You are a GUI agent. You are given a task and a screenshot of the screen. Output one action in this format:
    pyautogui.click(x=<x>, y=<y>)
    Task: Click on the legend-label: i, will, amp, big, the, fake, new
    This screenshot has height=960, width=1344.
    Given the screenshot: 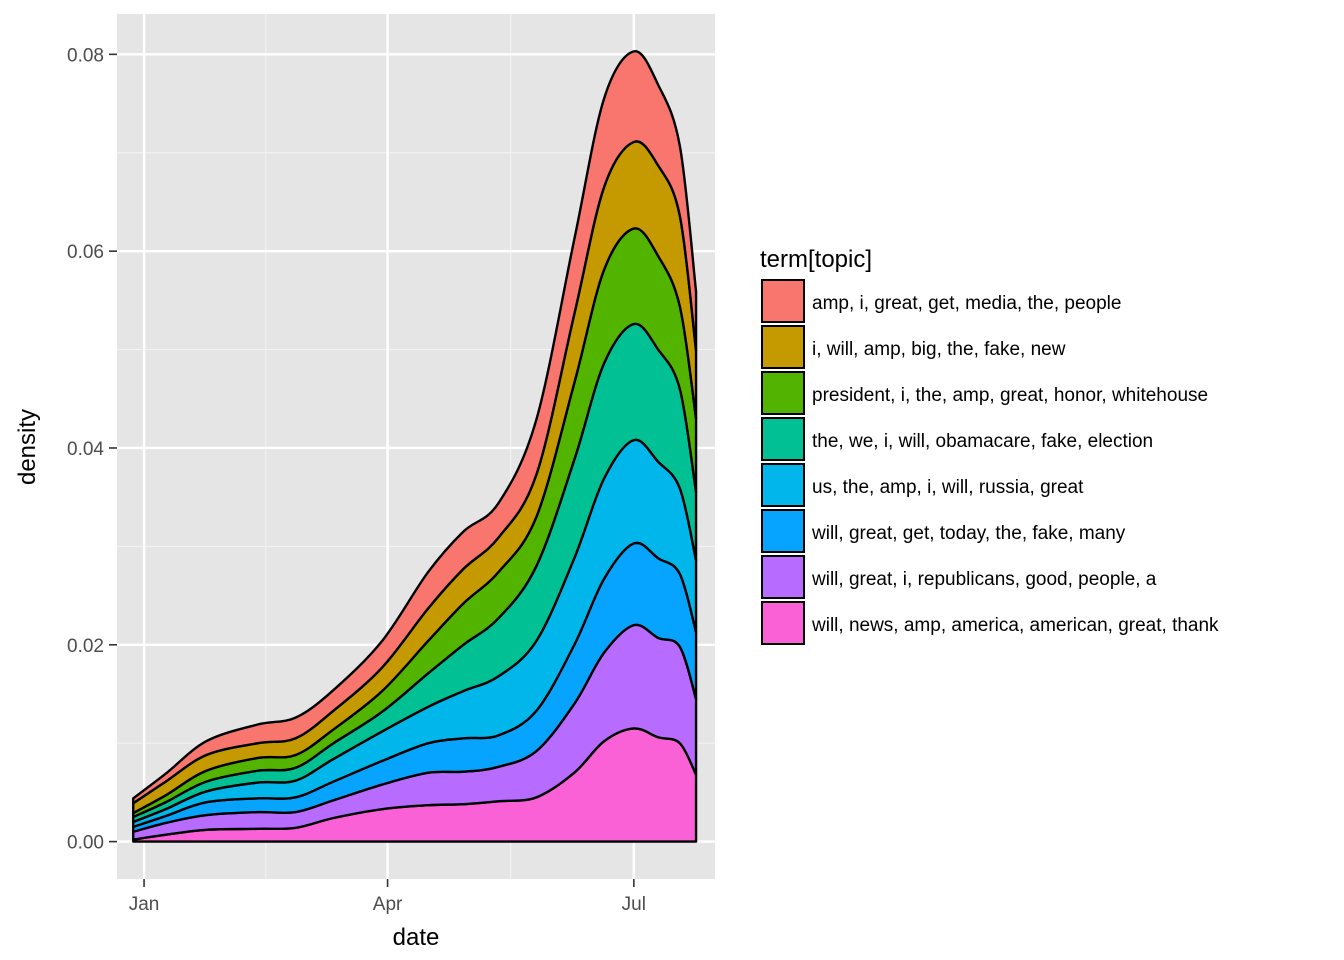 What is the action you would take?
    pyautogui.click(x=939, y=349)
    